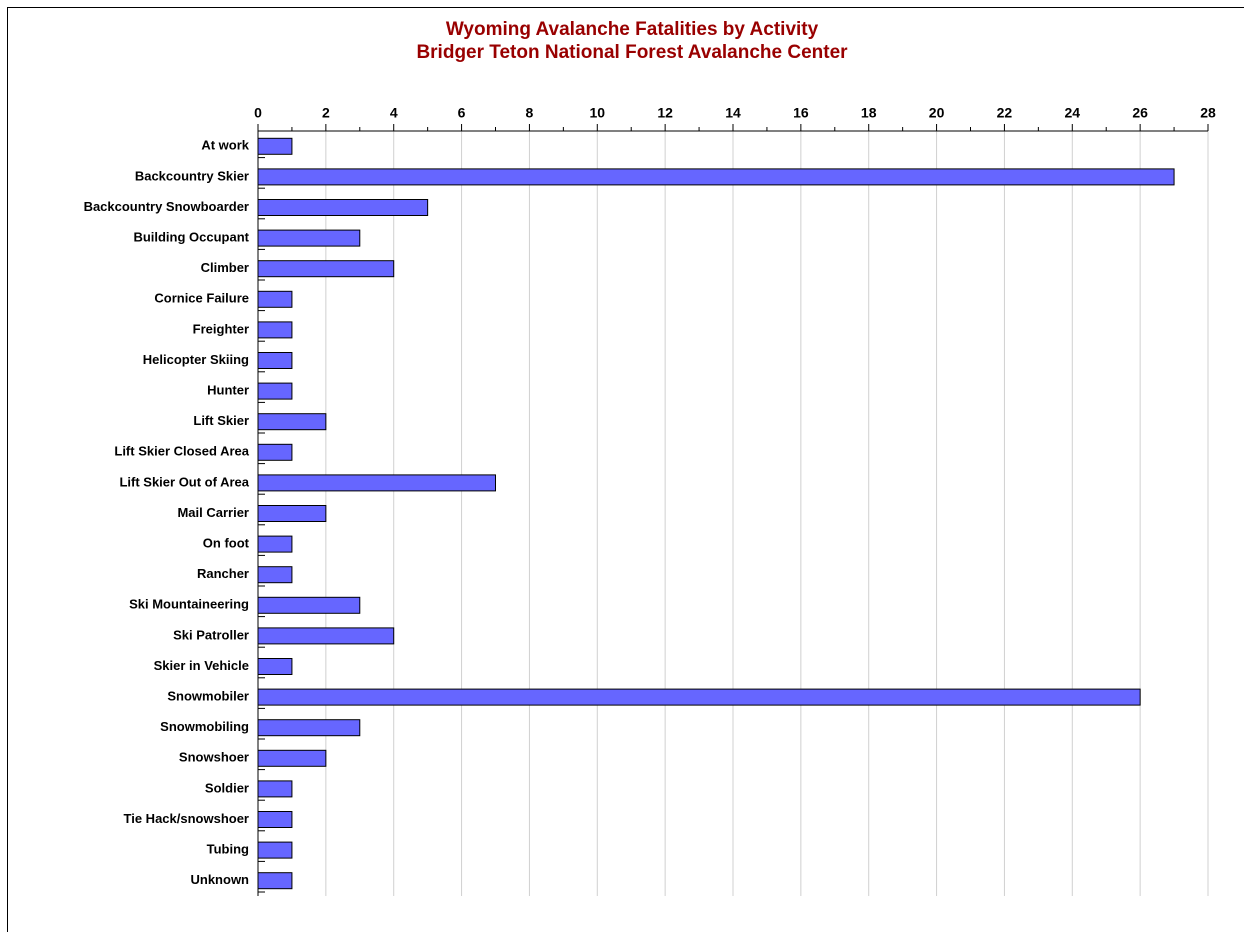  What do you see at coordinates (394, 113) in the screenshot?
I see `x-tick-label: 4` at bounding box center [394, 113].